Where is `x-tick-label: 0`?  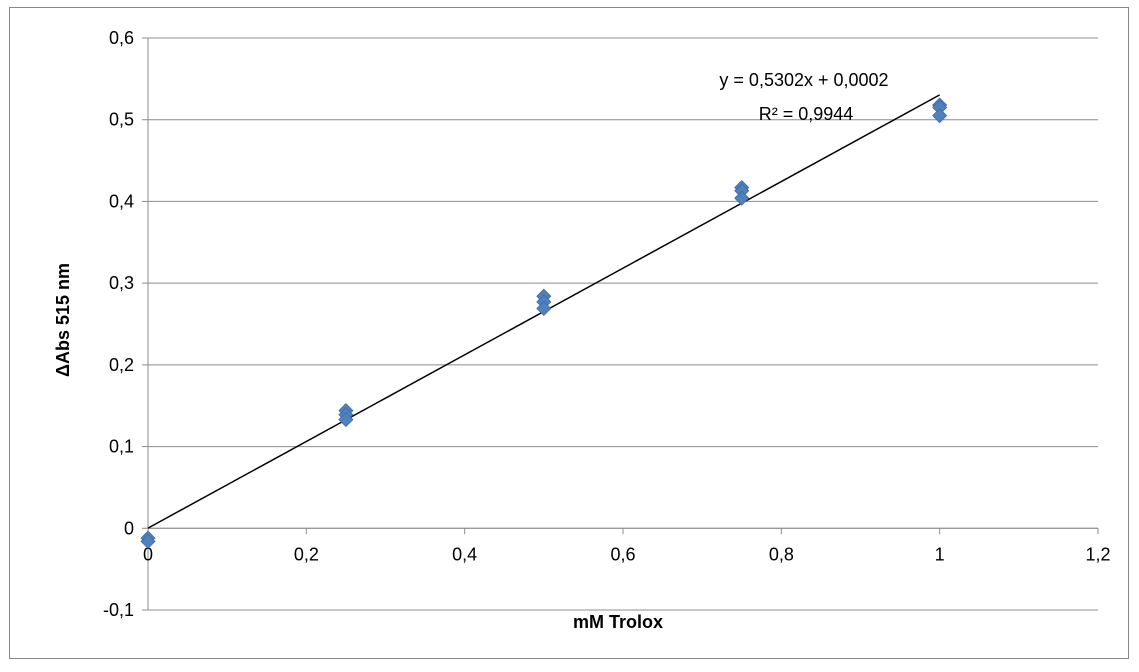 x-tick-label: 0 is located at coordinates (148, 554).